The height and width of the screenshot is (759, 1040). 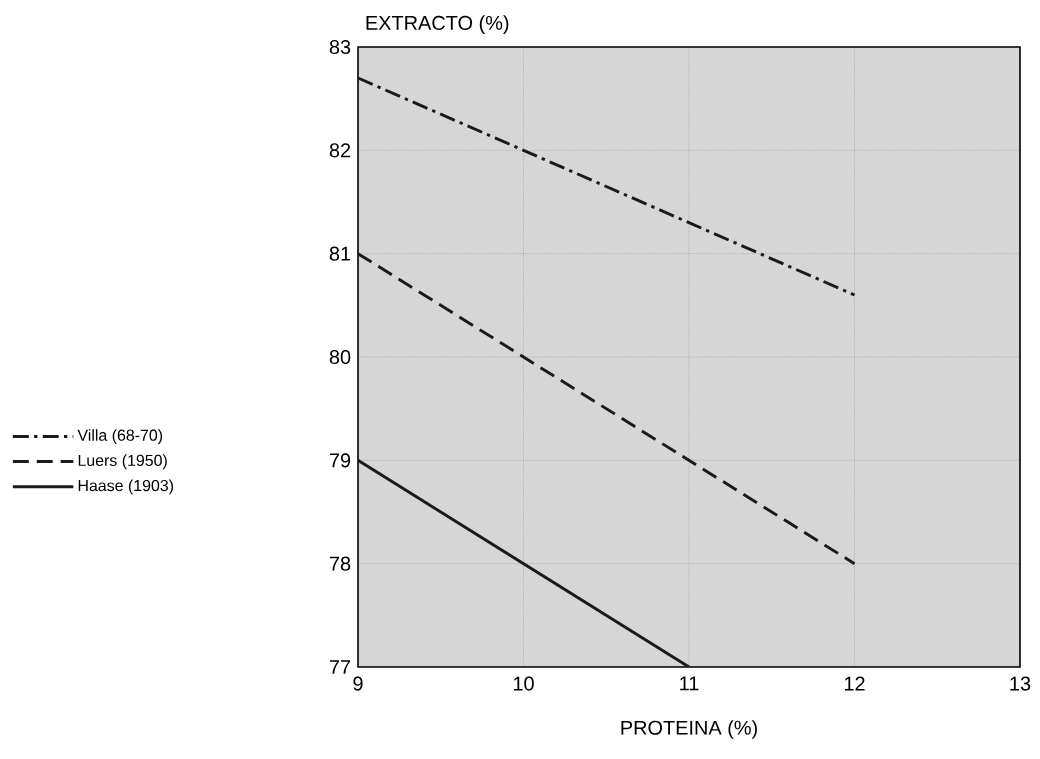 I want to click on x-tick-label: 11, so click(x=689, y=683).